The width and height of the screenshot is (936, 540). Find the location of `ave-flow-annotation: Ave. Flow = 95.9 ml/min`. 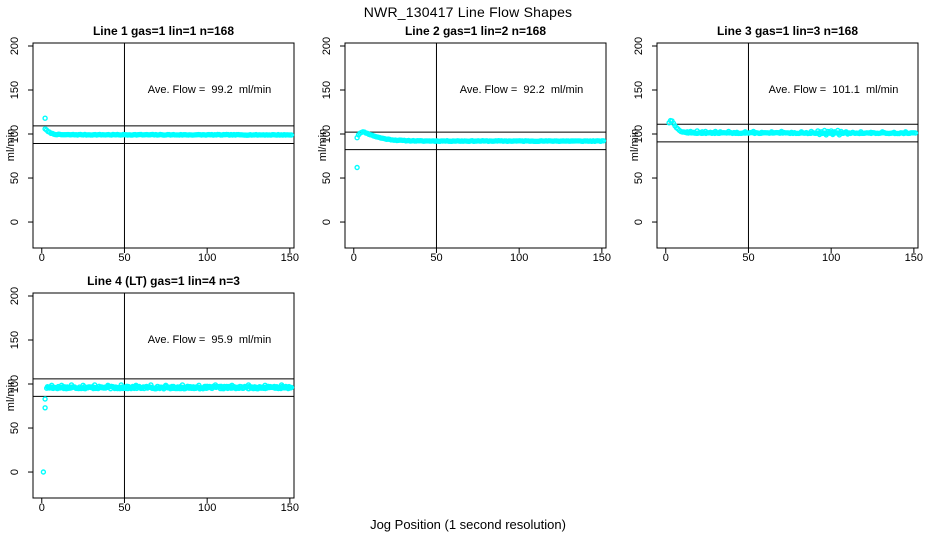

ave-flow-annotation: Ave. Flow = 95.9 ml/min is located at coordinates (209, 340).